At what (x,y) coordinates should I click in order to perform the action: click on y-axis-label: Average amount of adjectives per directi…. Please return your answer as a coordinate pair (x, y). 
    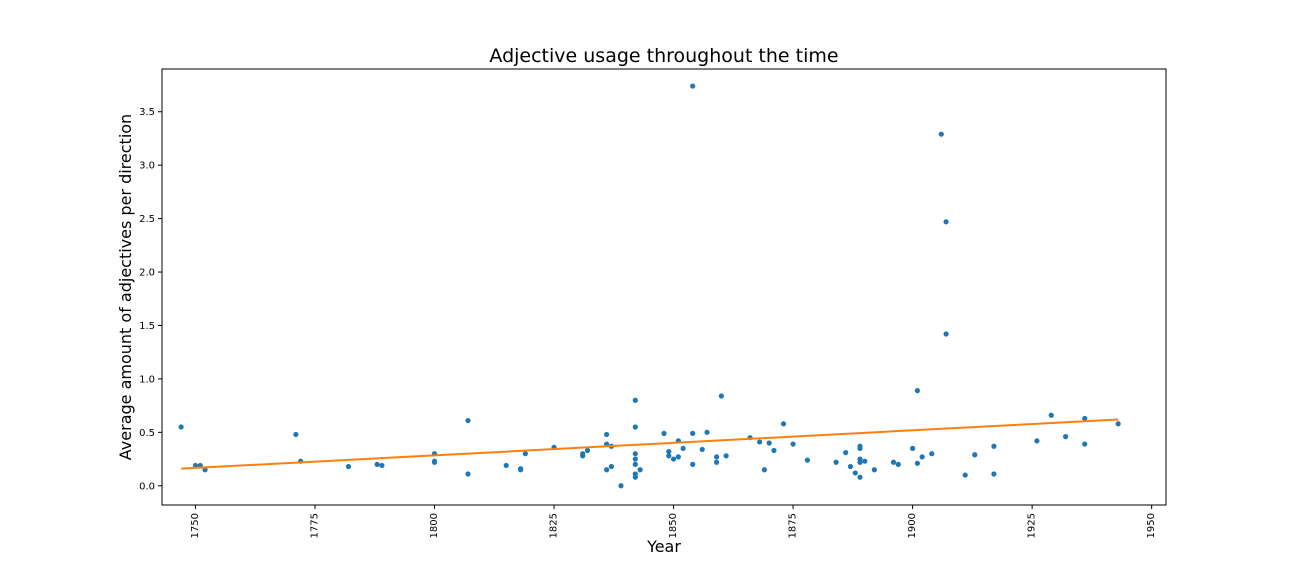
    Looking at the image, I should click on (125, 287).